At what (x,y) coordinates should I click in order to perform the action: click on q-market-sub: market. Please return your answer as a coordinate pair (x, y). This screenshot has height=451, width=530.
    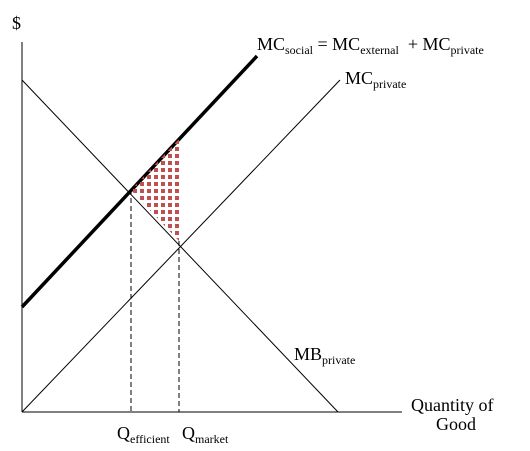
    Looking at the image, I should click on (212, 439).